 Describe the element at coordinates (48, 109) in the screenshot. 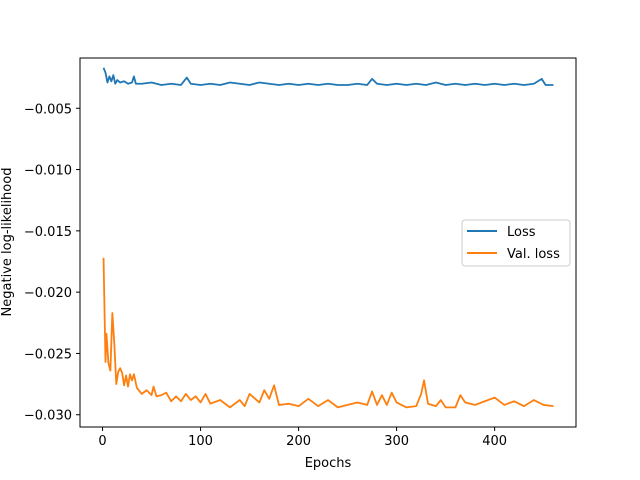

I see `y-tick-label: −0.005` at that location.